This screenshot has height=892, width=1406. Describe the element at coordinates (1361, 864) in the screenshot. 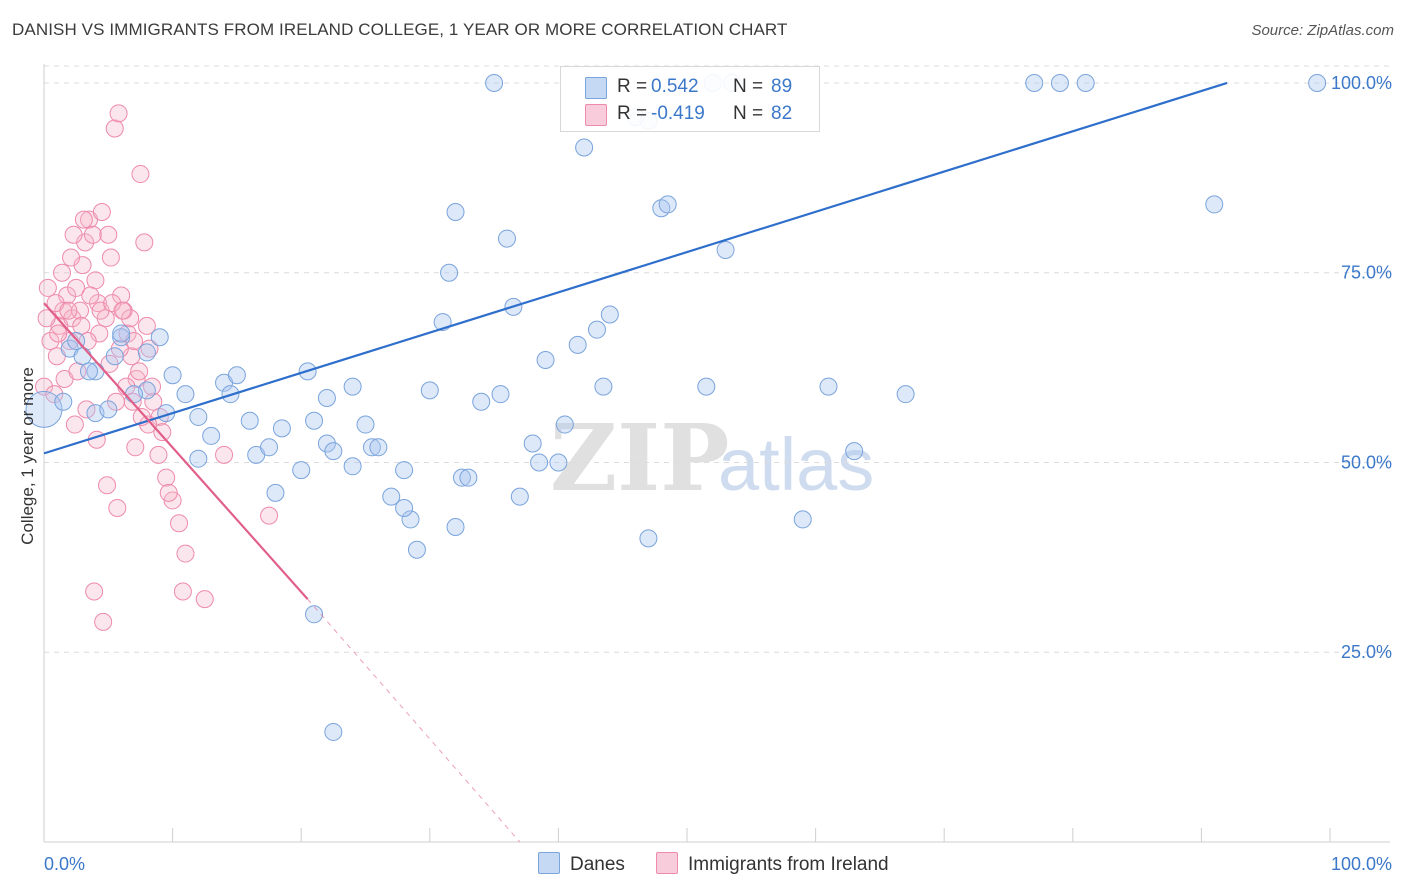

I see `x-tick-label: 100.0%` at that location.